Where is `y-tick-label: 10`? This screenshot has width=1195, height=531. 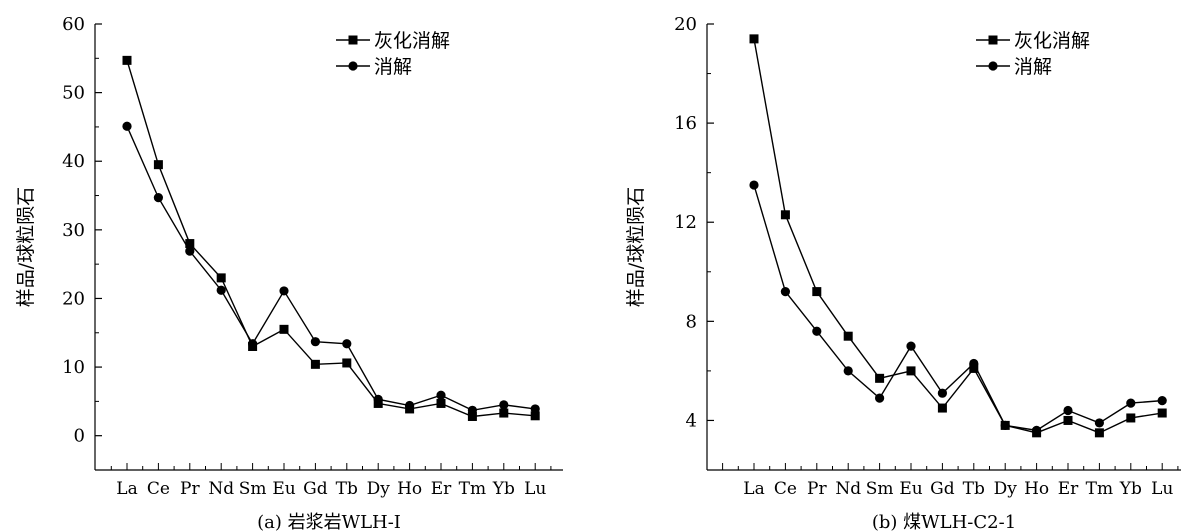
y-tick-label: 10 is located at coordinates (73, 367).